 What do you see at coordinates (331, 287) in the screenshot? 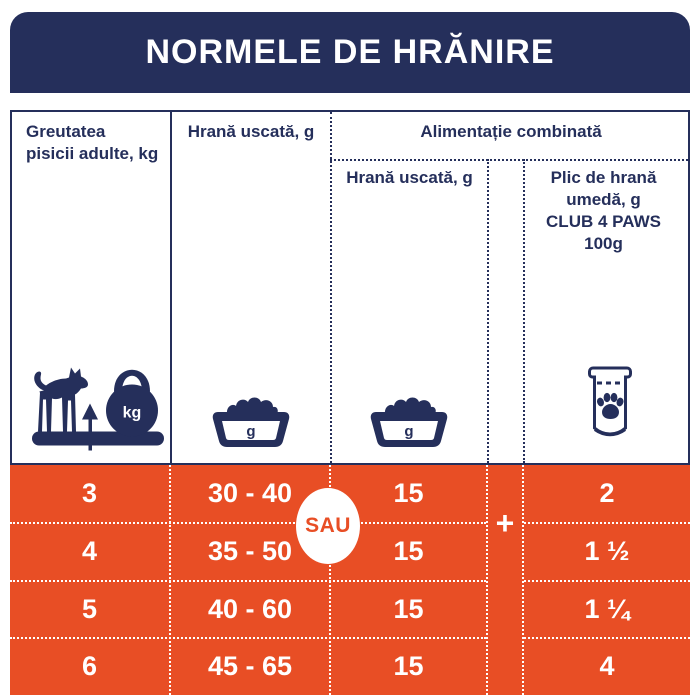
I see `column-divider-dotted` at bounding box center [331, 287].